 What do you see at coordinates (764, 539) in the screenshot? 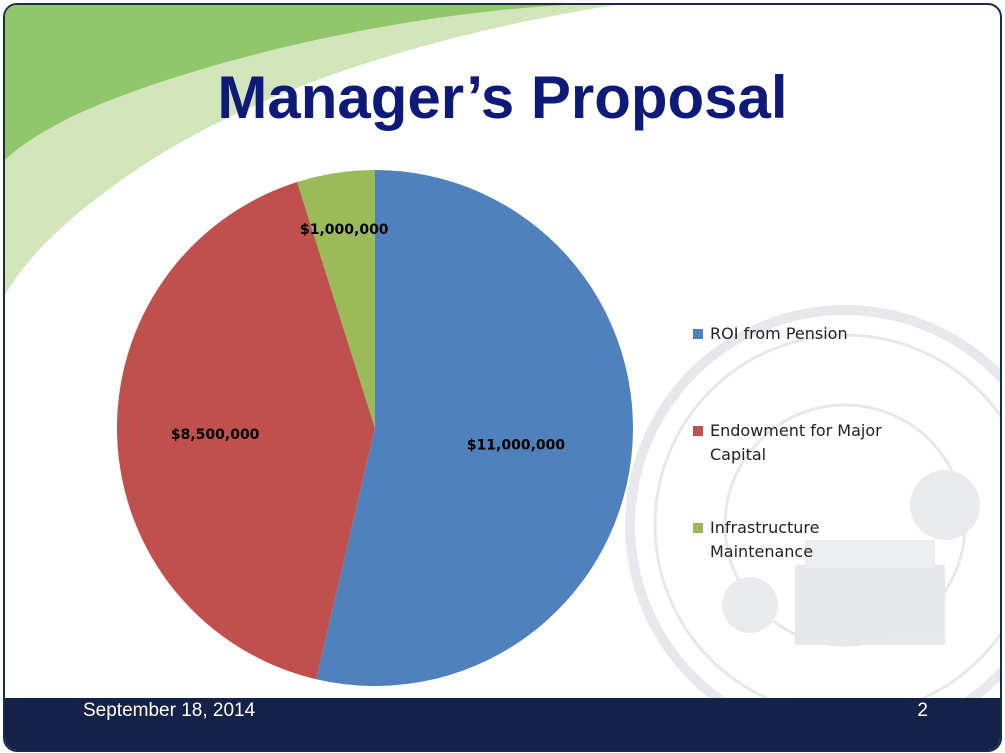
I see `legend-label-3: Infrastructure Maintenance` at bounding box center [764, 539].